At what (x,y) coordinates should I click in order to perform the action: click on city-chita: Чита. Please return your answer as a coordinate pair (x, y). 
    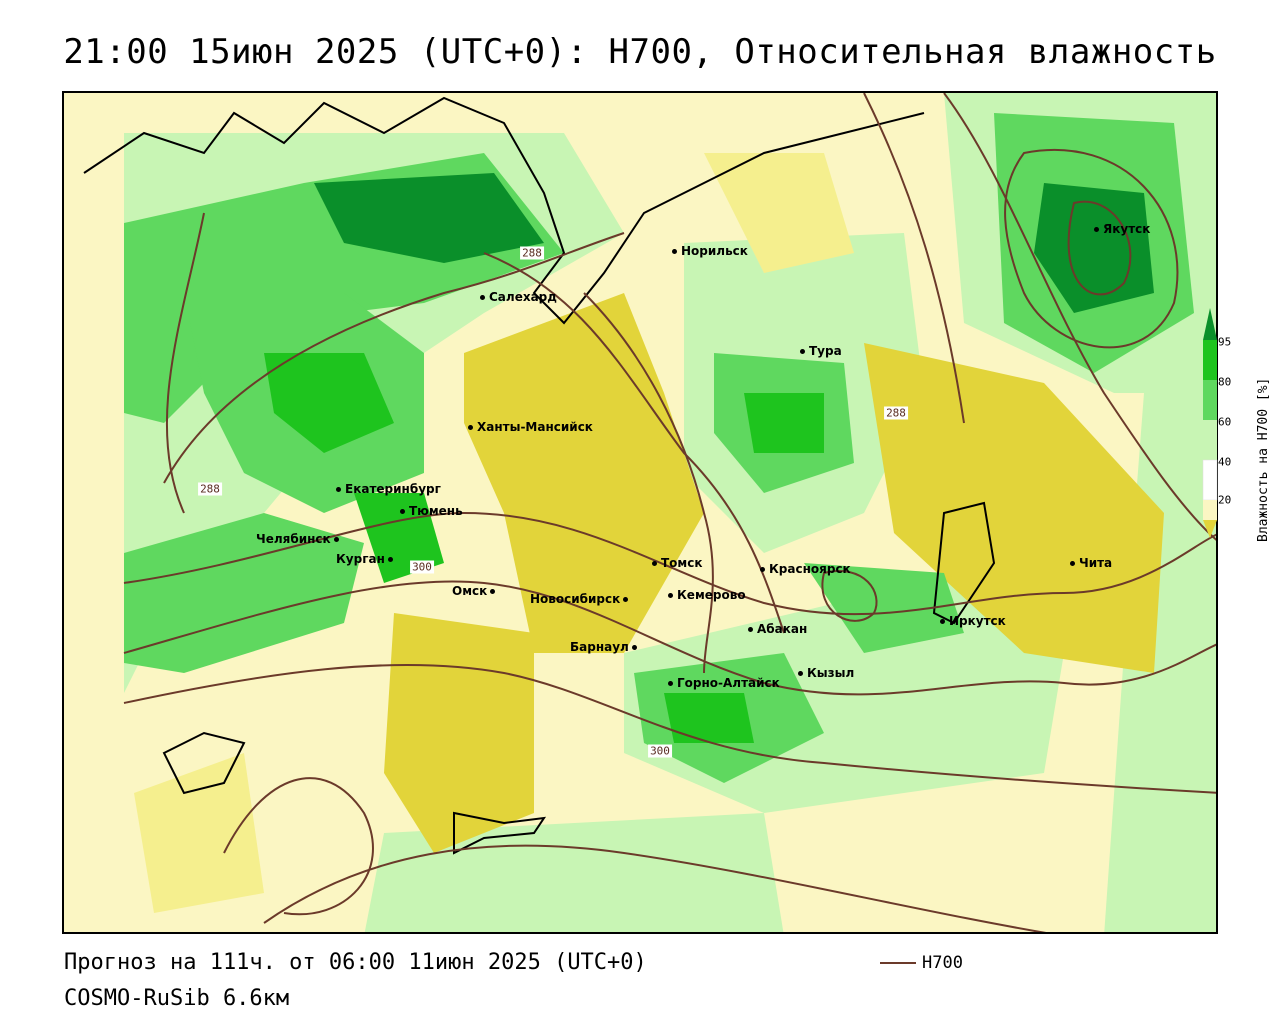
    Looking at the image, I should click on (1091, 563).